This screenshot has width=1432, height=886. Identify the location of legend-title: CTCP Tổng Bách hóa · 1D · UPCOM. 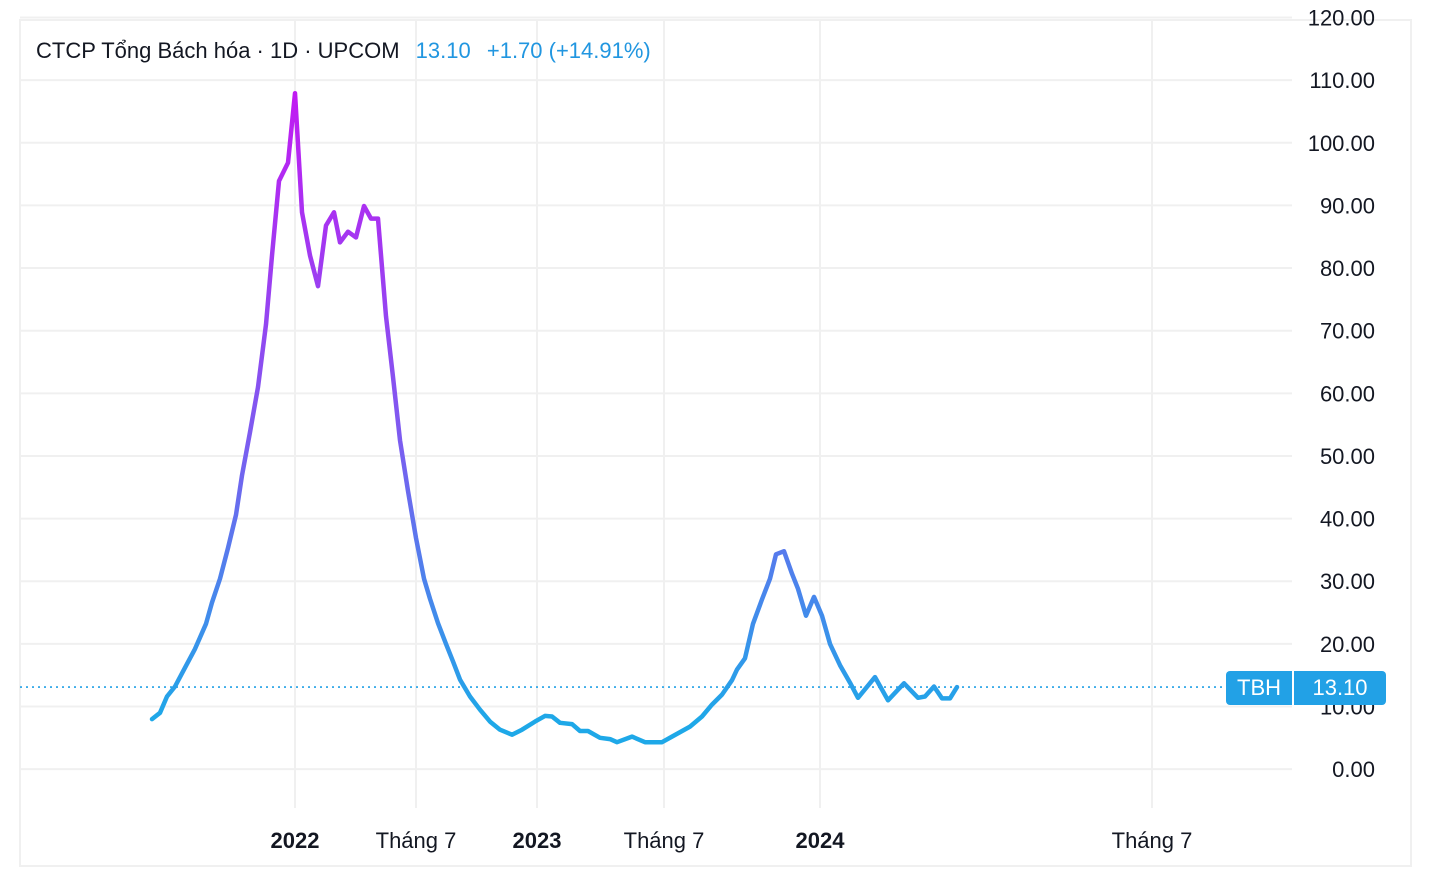
(218, 50).